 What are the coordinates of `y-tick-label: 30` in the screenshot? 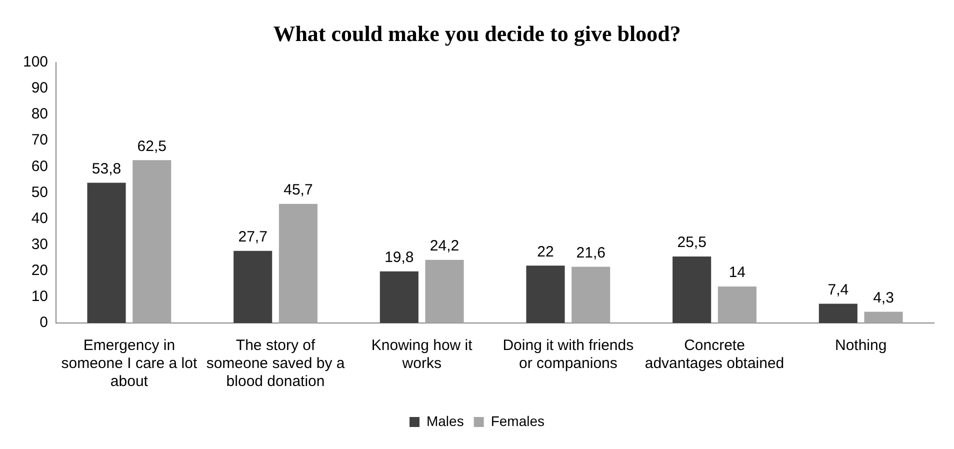 It's located at (39, 244).